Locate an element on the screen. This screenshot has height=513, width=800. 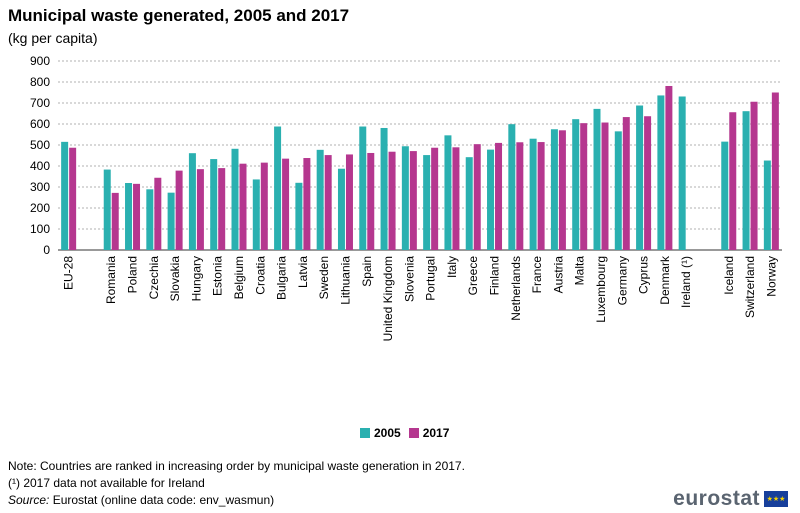
bar-2005-poland is located at coordinates (129, 216).